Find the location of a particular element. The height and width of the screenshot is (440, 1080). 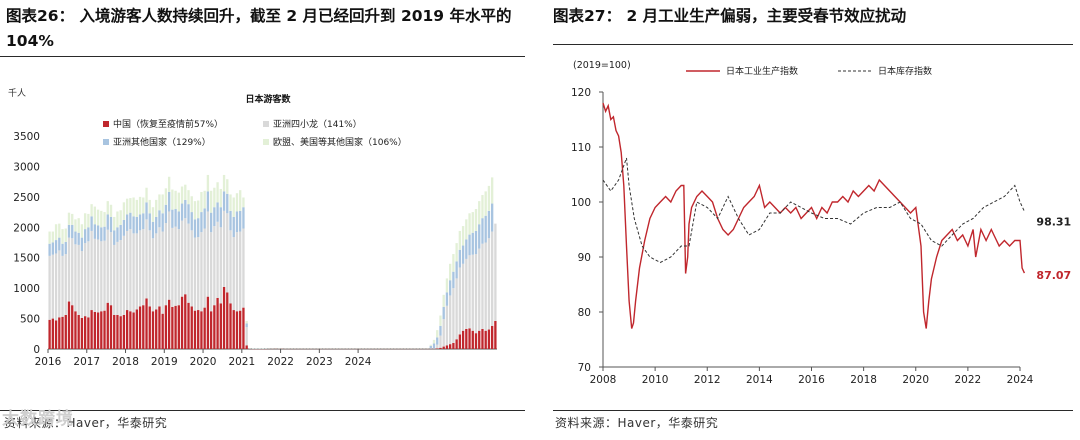

x-tick-label: 2020 is located at coordinates (915, 380).